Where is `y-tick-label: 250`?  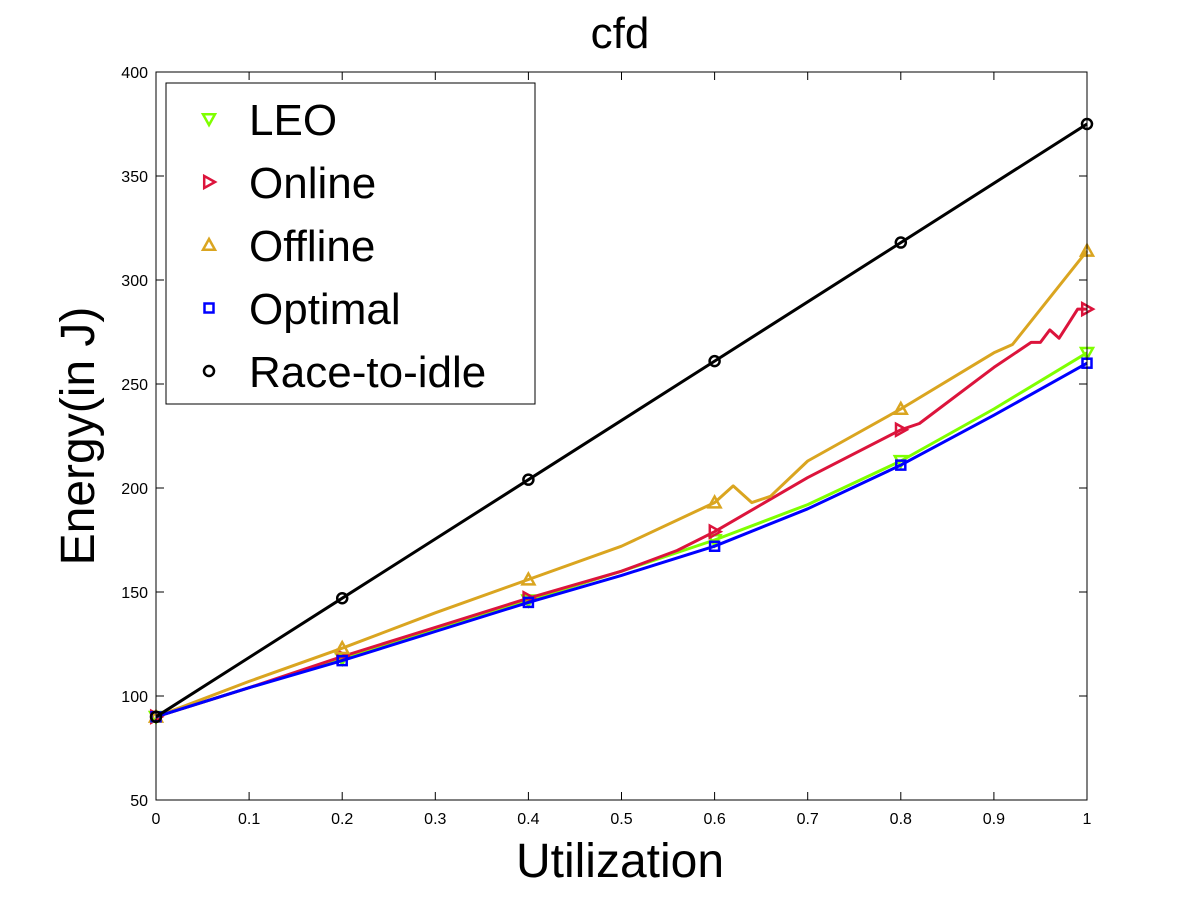
y-tick-label: 250 is located at coordinates (134, 385).